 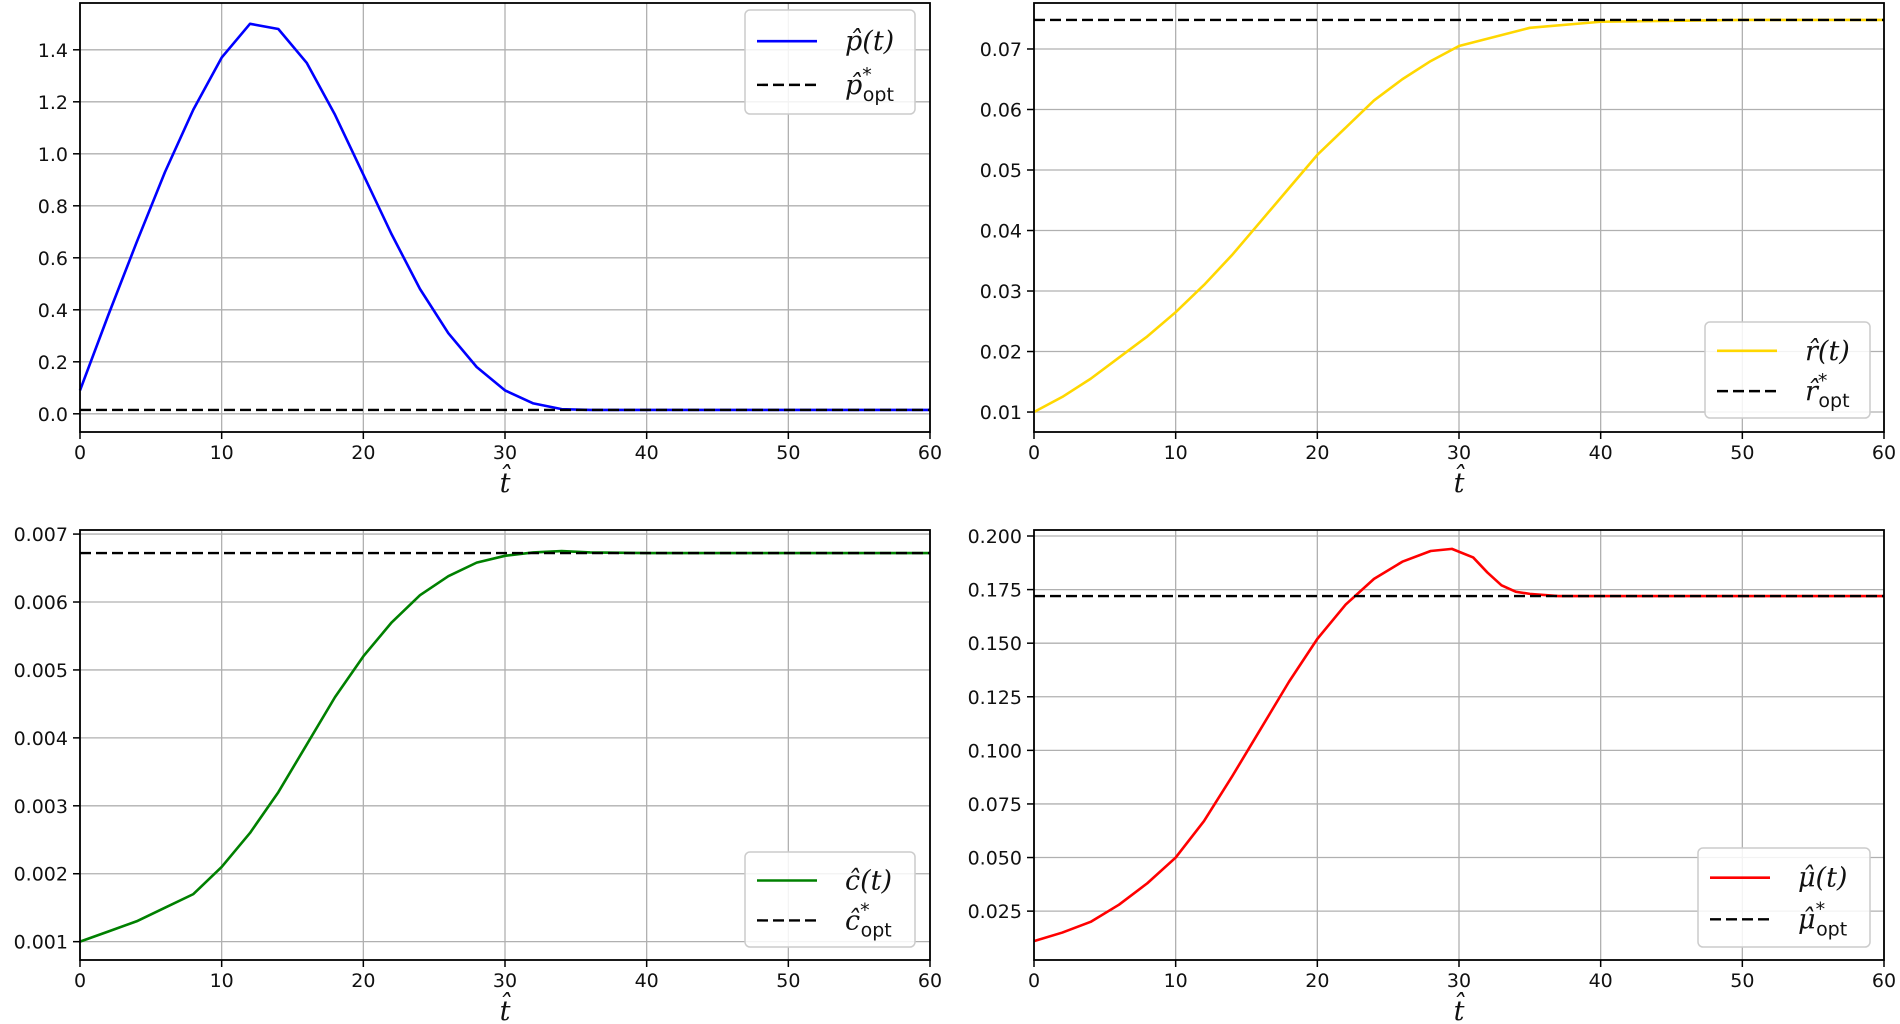 I want to click on y-tick-label: 0.6, so click(x=53, y=259).